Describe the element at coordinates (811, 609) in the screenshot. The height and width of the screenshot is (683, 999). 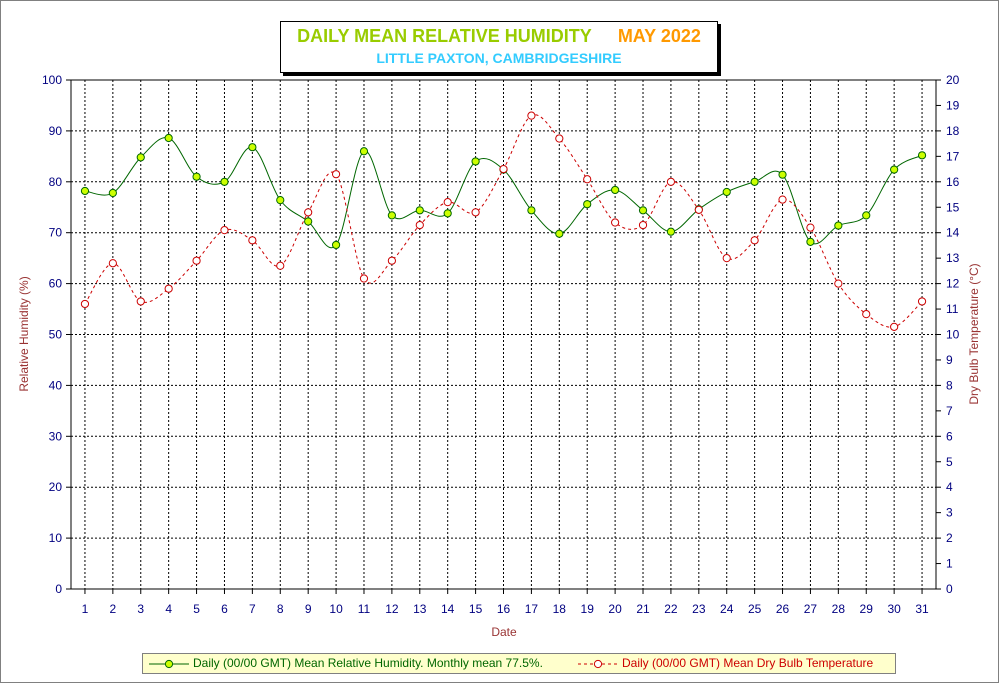
I see `x-tick-label: 27` at that location.